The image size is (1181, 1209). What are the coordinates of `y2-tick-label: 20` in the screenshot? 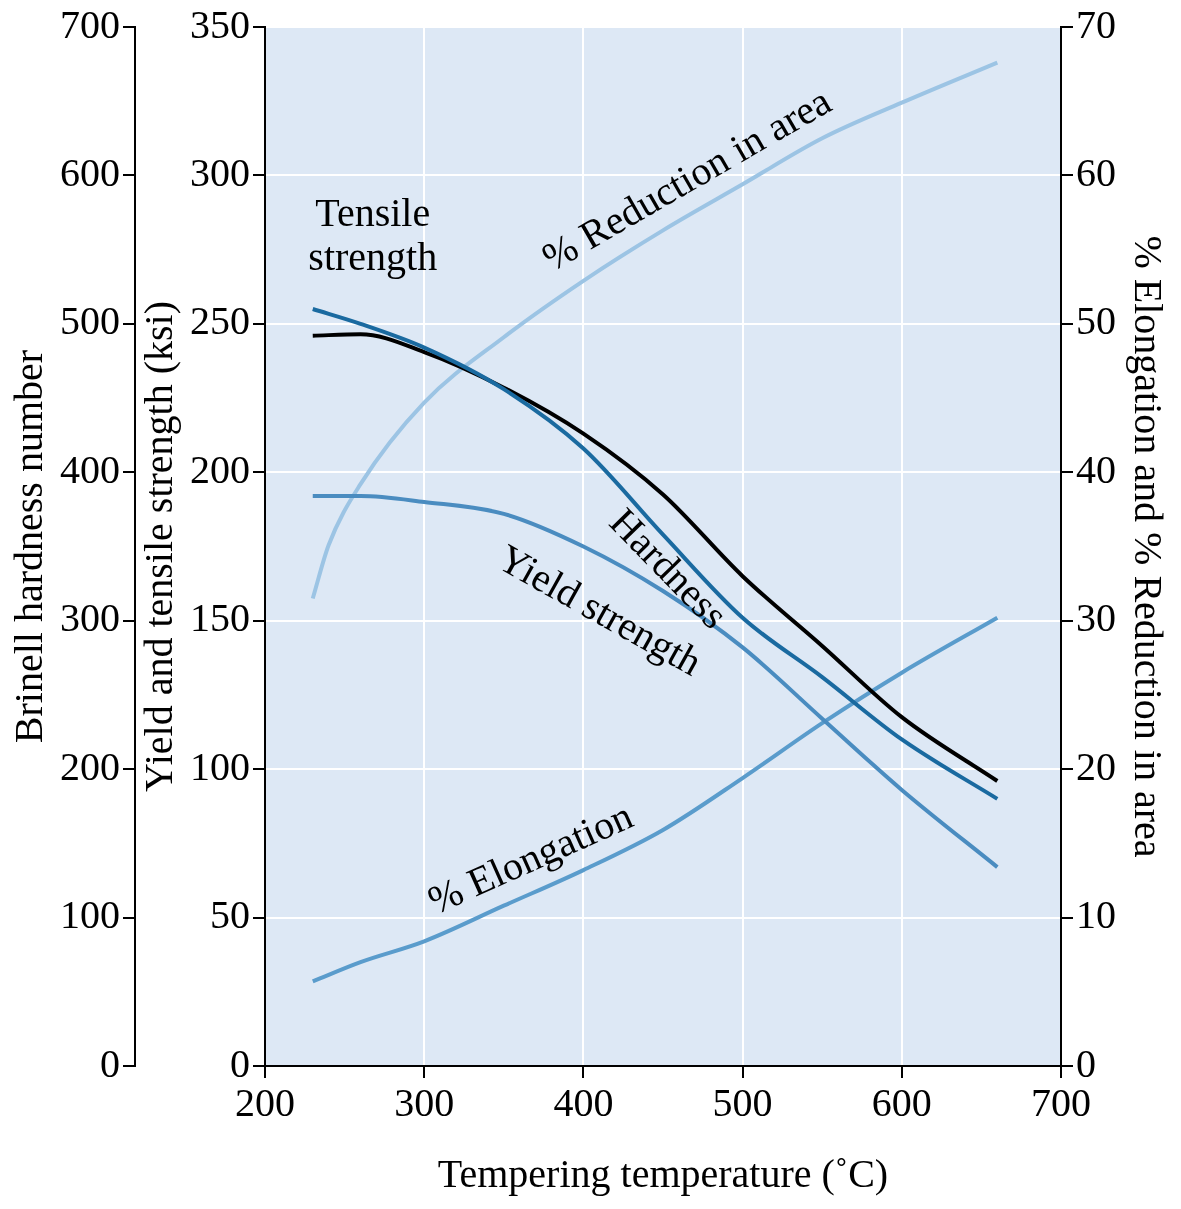 It's located at (1096, 766).